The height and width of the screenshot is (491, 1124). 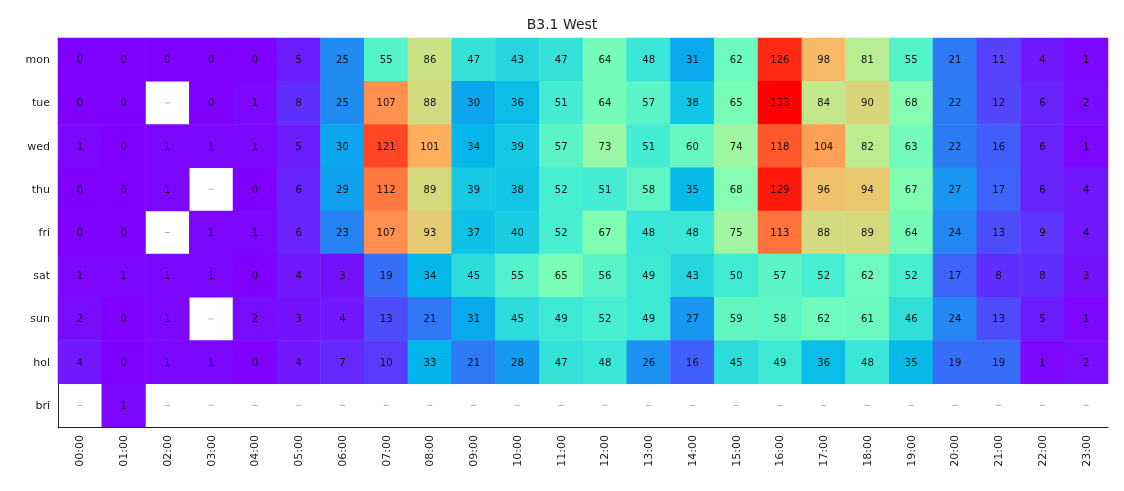 I want to click on data-label: 43, so click(x=517, y=60).